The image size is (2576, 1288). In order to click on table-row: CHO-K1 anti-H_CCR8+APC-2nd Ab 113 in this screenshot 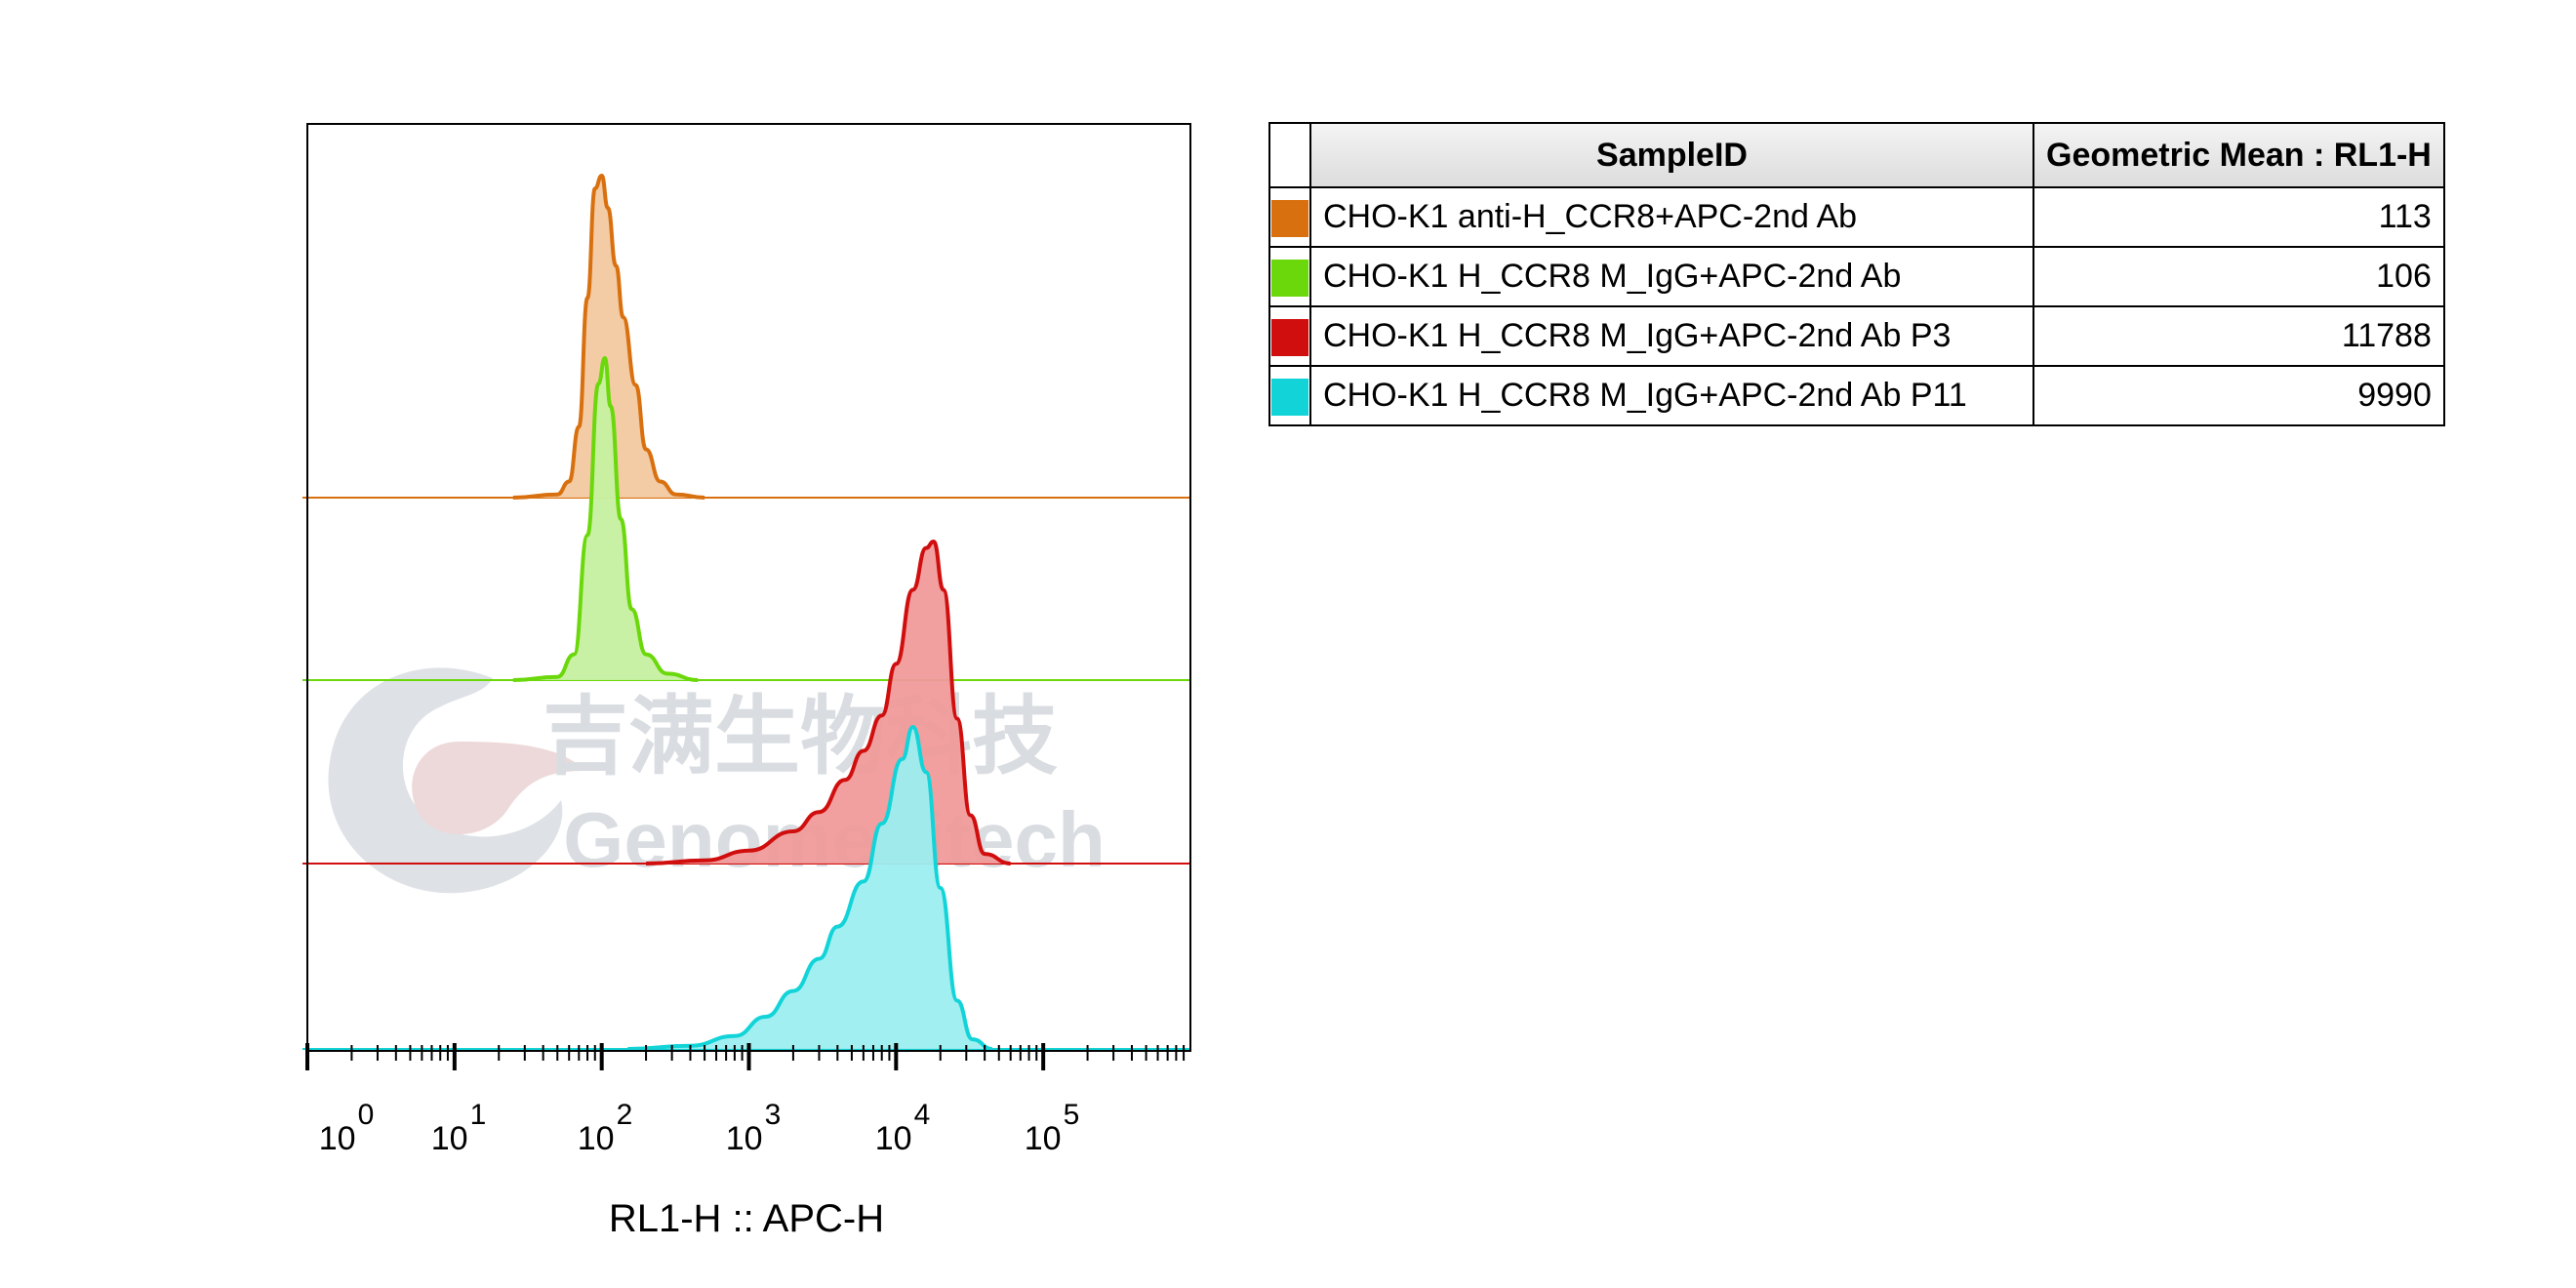, I will do `click(1856, 217)`.